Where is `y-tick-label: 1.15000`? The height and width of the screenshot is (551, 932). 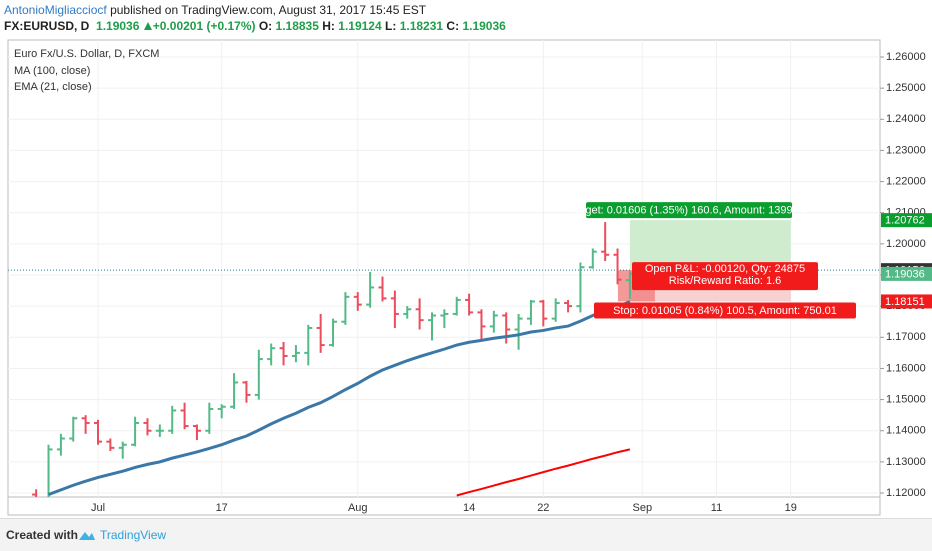
y-tick-label: 1.15000 is located at coordinates (906, 399).